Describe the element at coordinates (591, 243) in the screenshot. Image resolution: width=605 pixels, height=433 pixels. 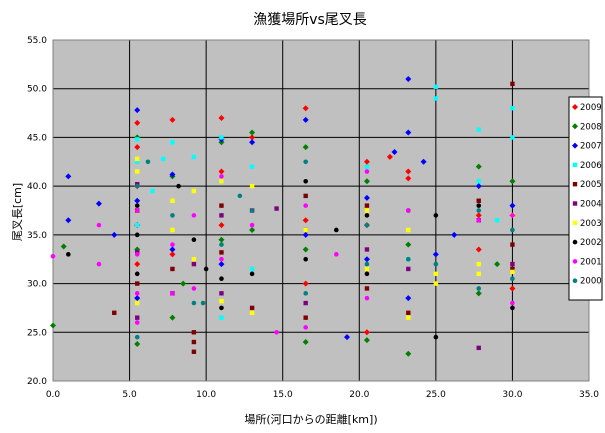
I see `legend-label: 2002` at that location.